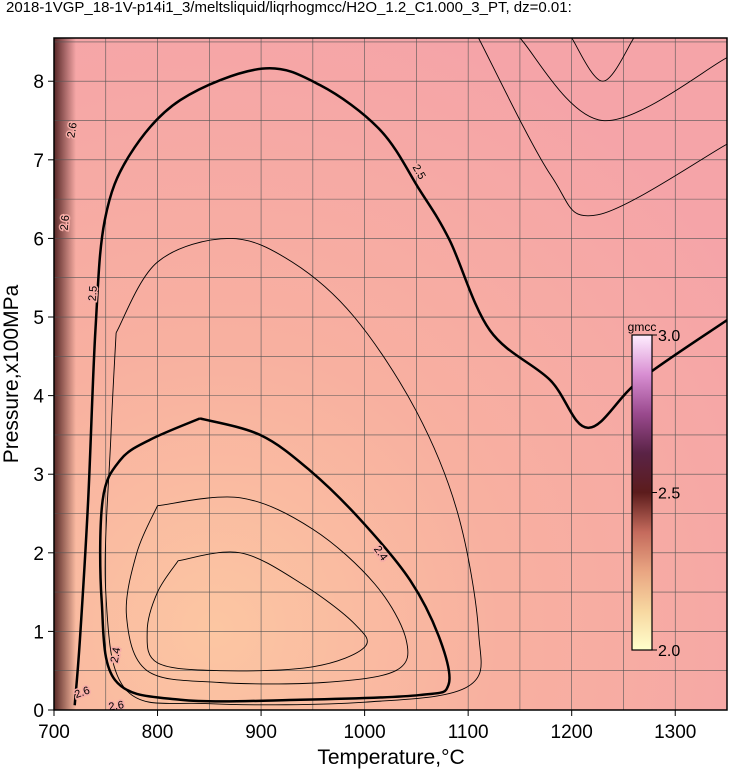 The height and width of the screenshot is (776, 743). I want to click on y-tick-label: 0, so click(38, 711).